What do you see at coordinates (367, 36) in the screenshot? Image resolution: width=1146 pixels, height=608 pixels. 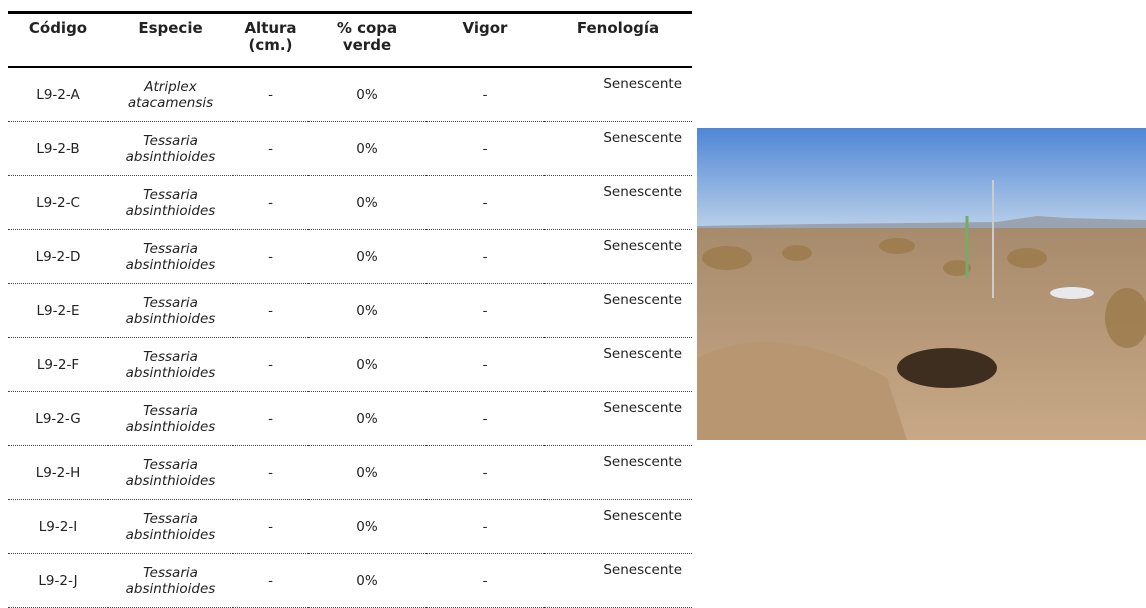 I see `column-header: % copa verde` at bounding box center [367, 36].